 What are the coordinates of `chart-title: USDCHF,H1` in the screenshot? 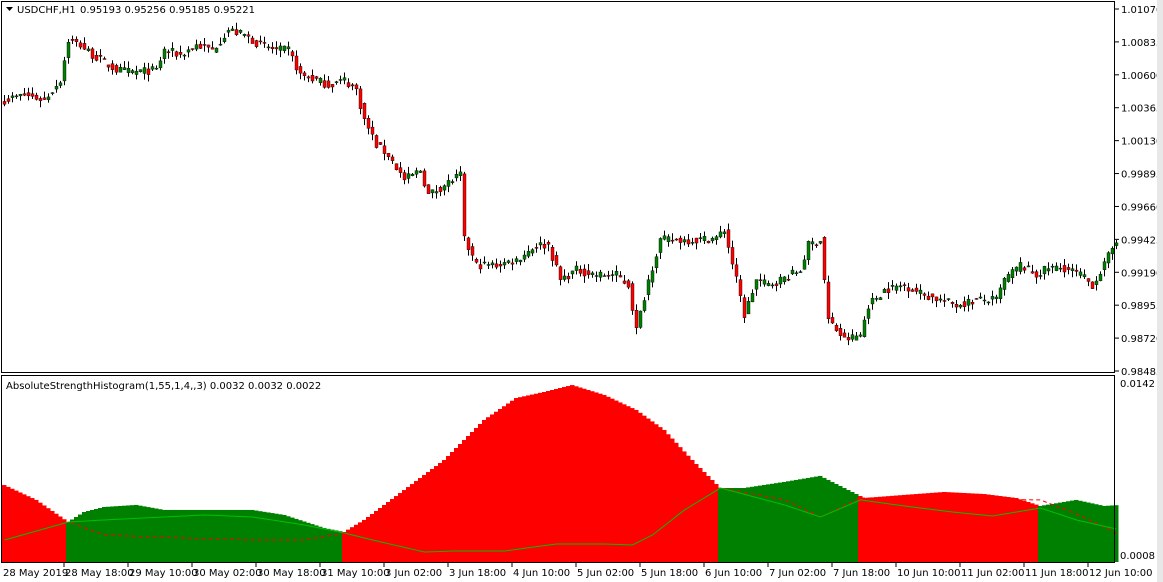 It's located at (46, 10).